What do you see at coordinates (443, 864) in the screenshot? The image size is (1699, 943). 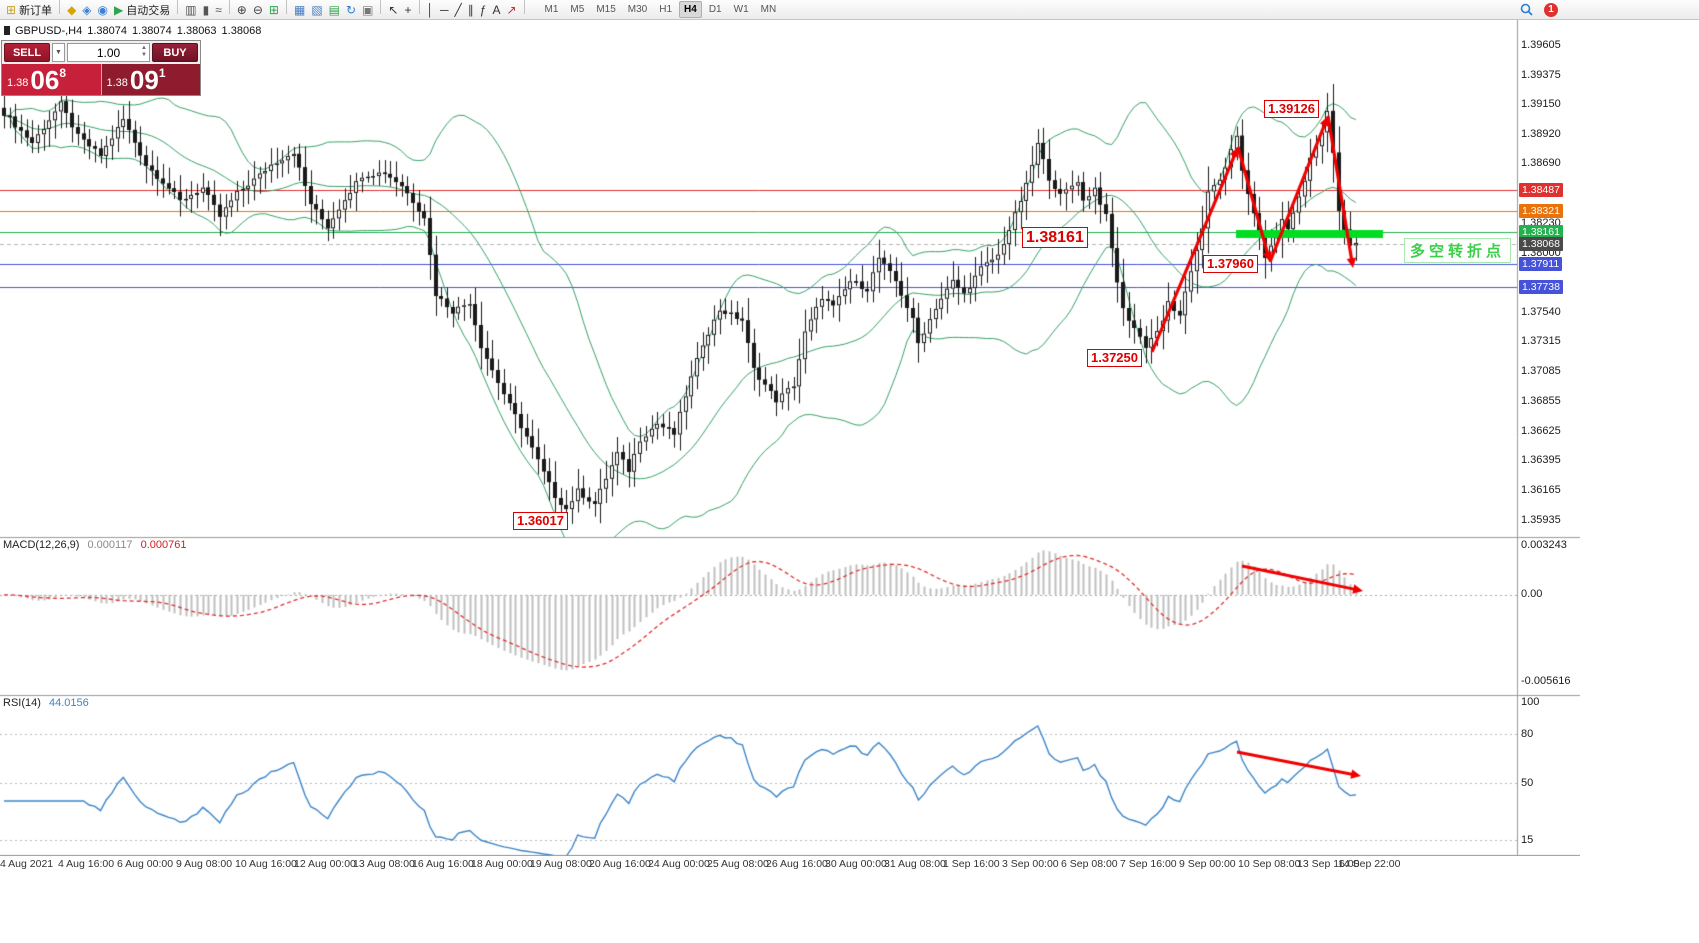 I see `time-axis-label: 16 Aug 16:00` at bounding box center [443, 864].